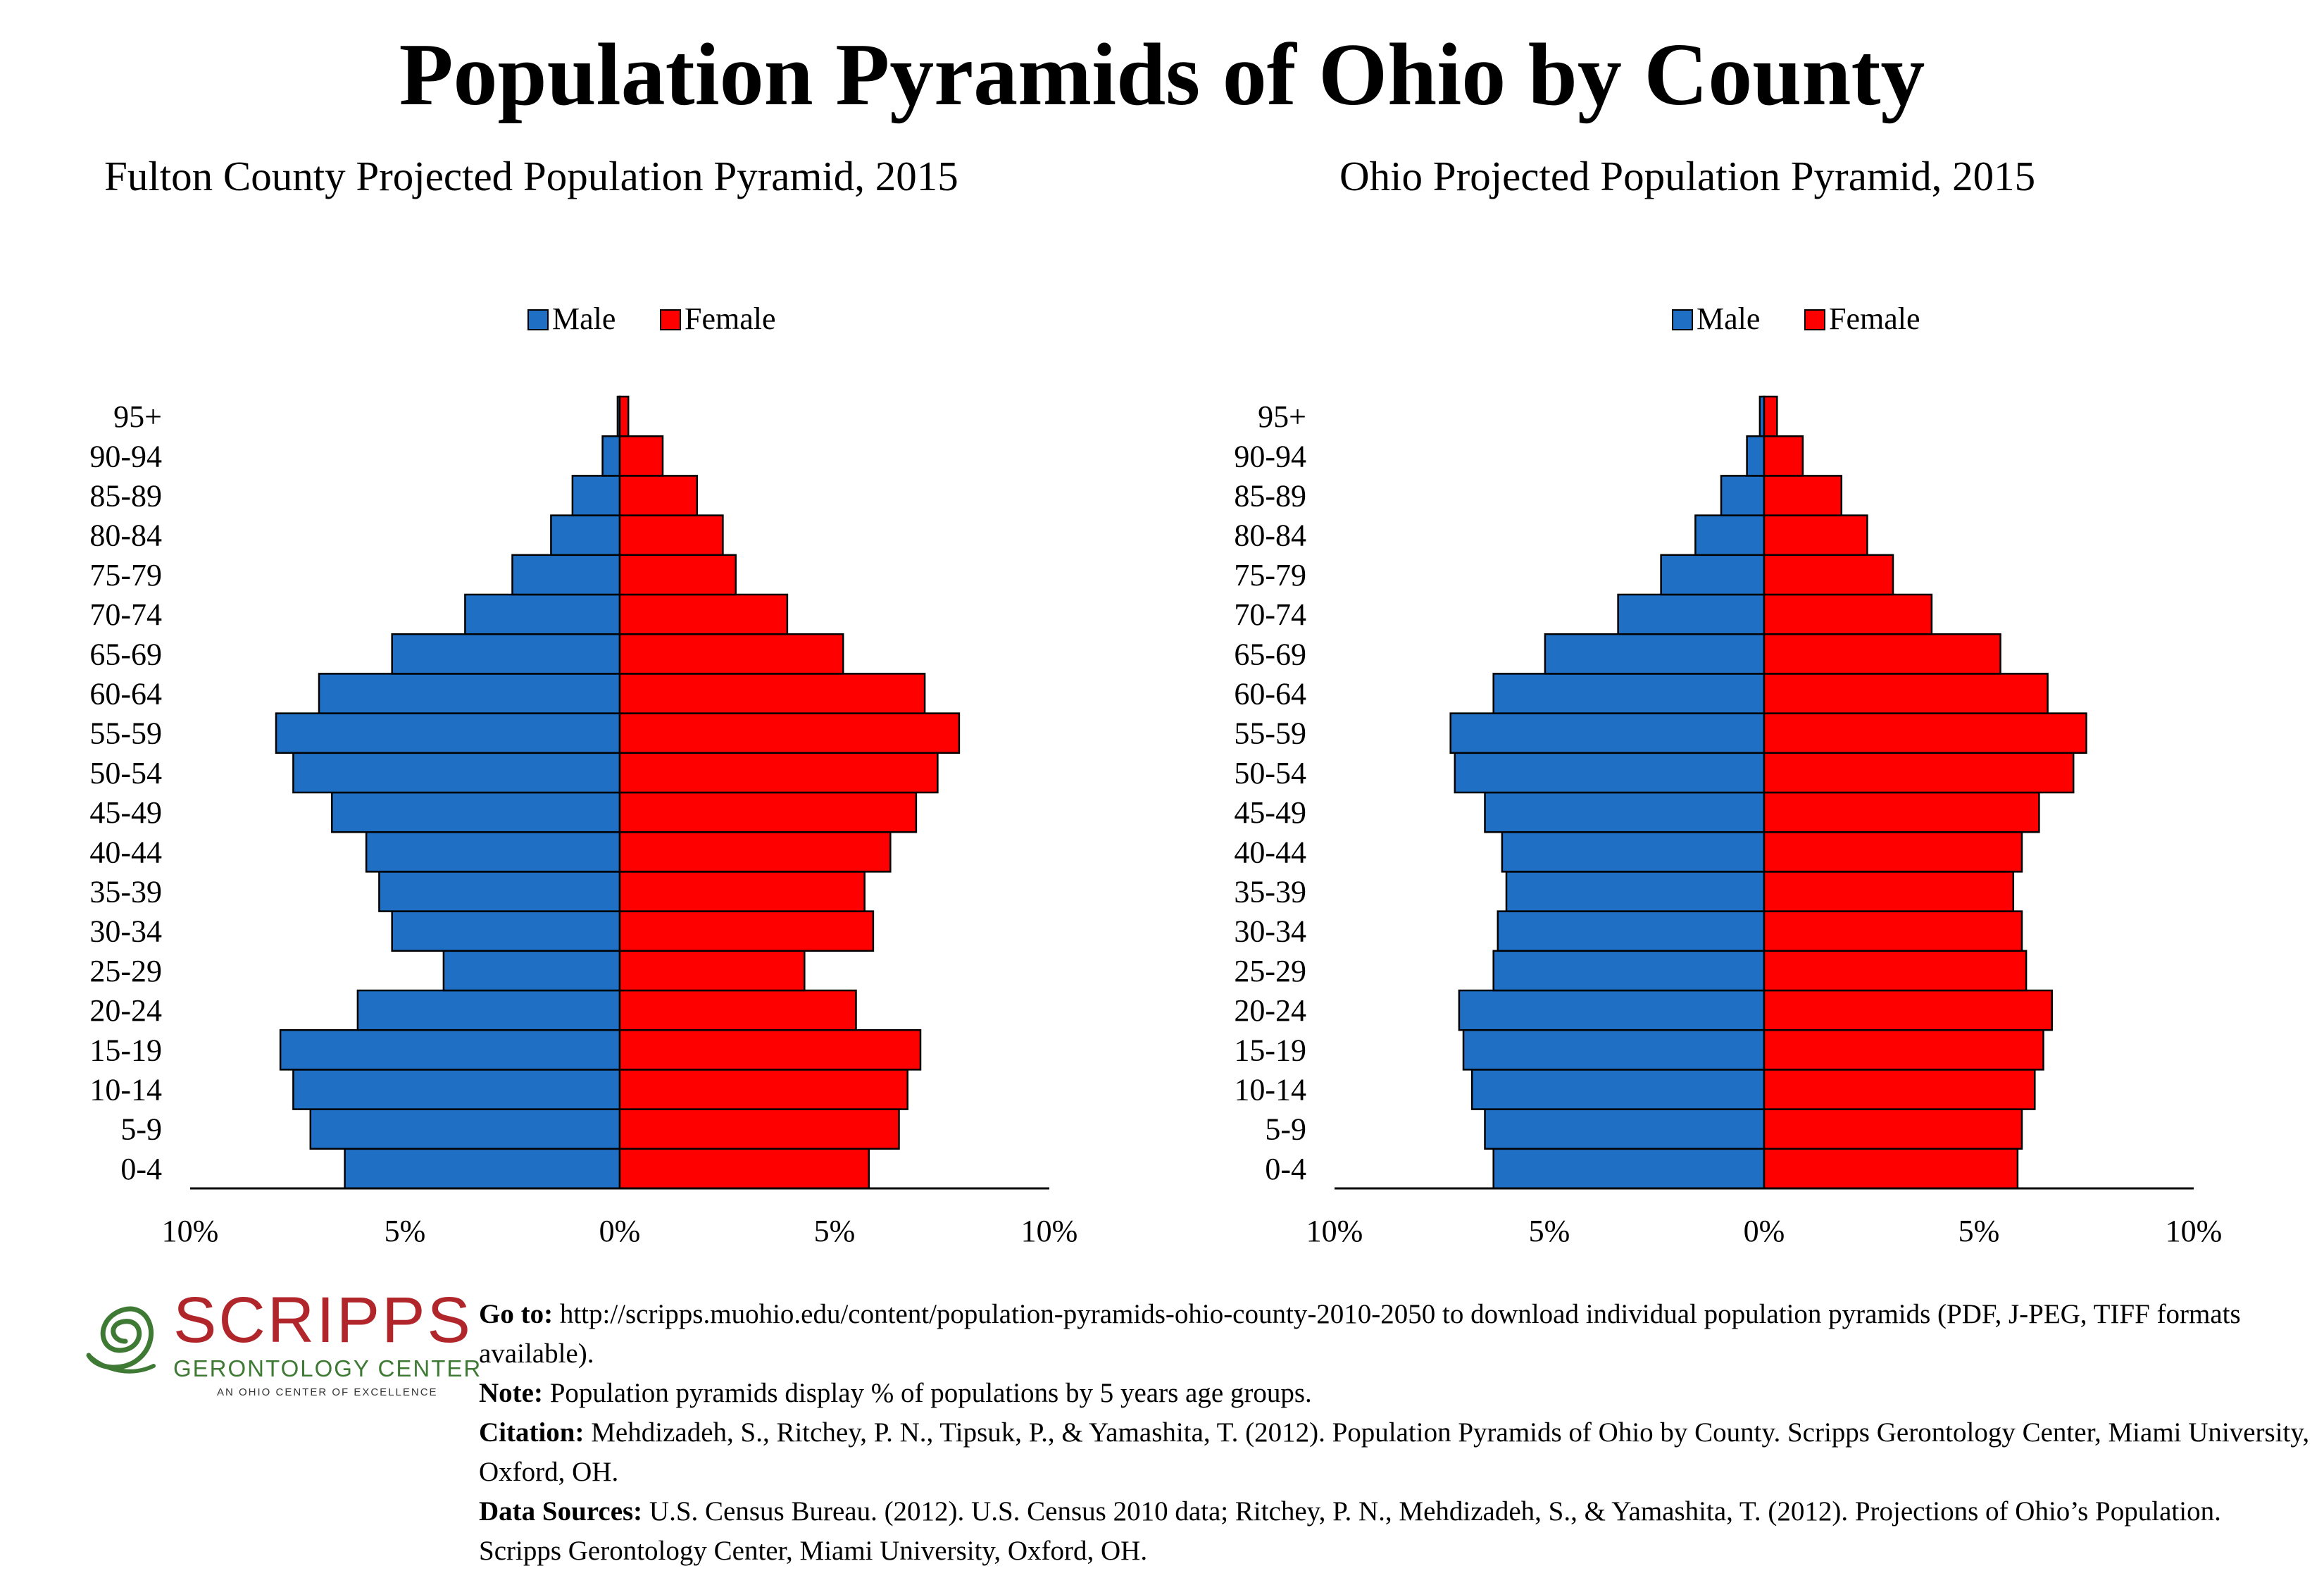  Describe the element at coordinates (327, 1392) in the screenshot. I see `logo-tagline: AN OHIO CENTER OF EXCELLENCE` at that location.